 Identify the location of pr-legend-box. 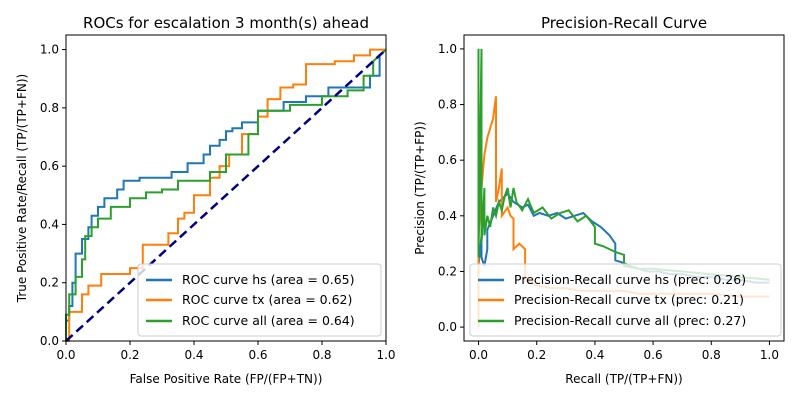
(625, 300).